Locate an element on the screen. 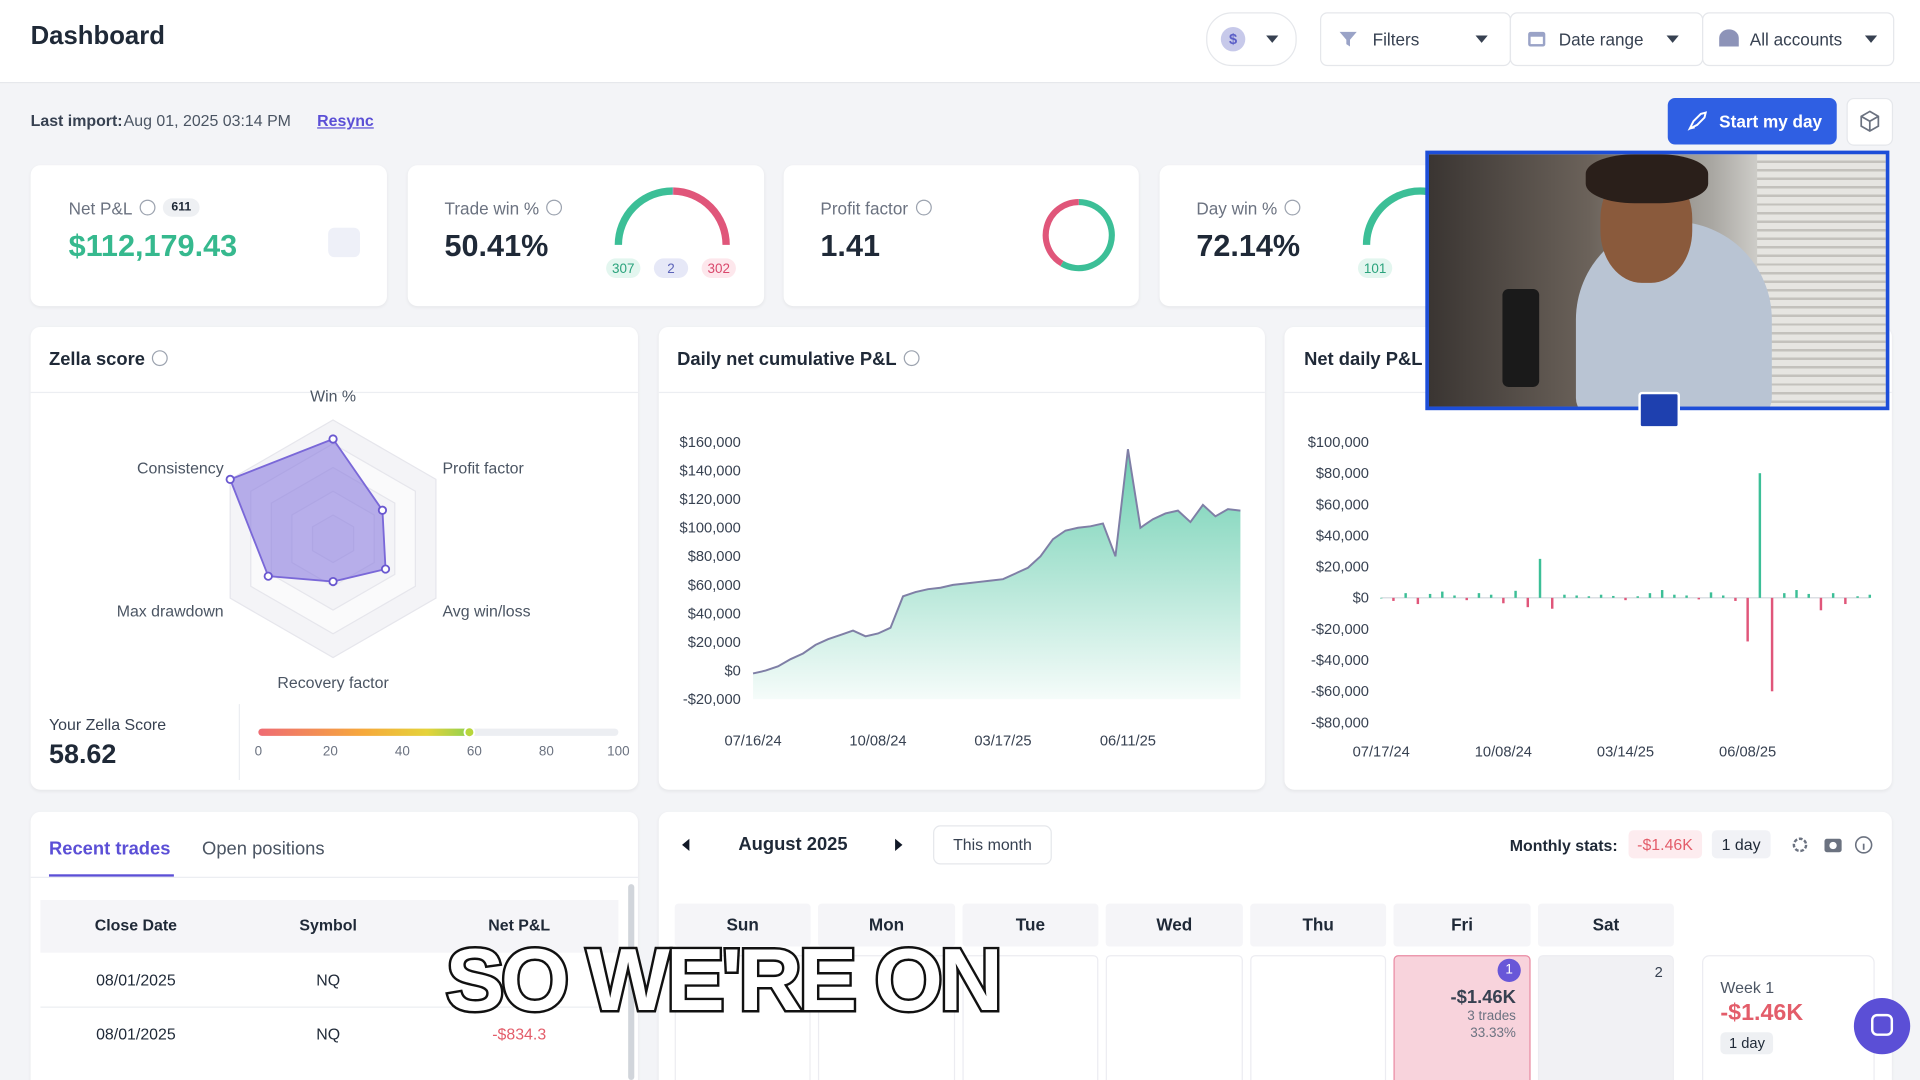  y-tick-label: $120,000 is located at coordinates (710, 500).